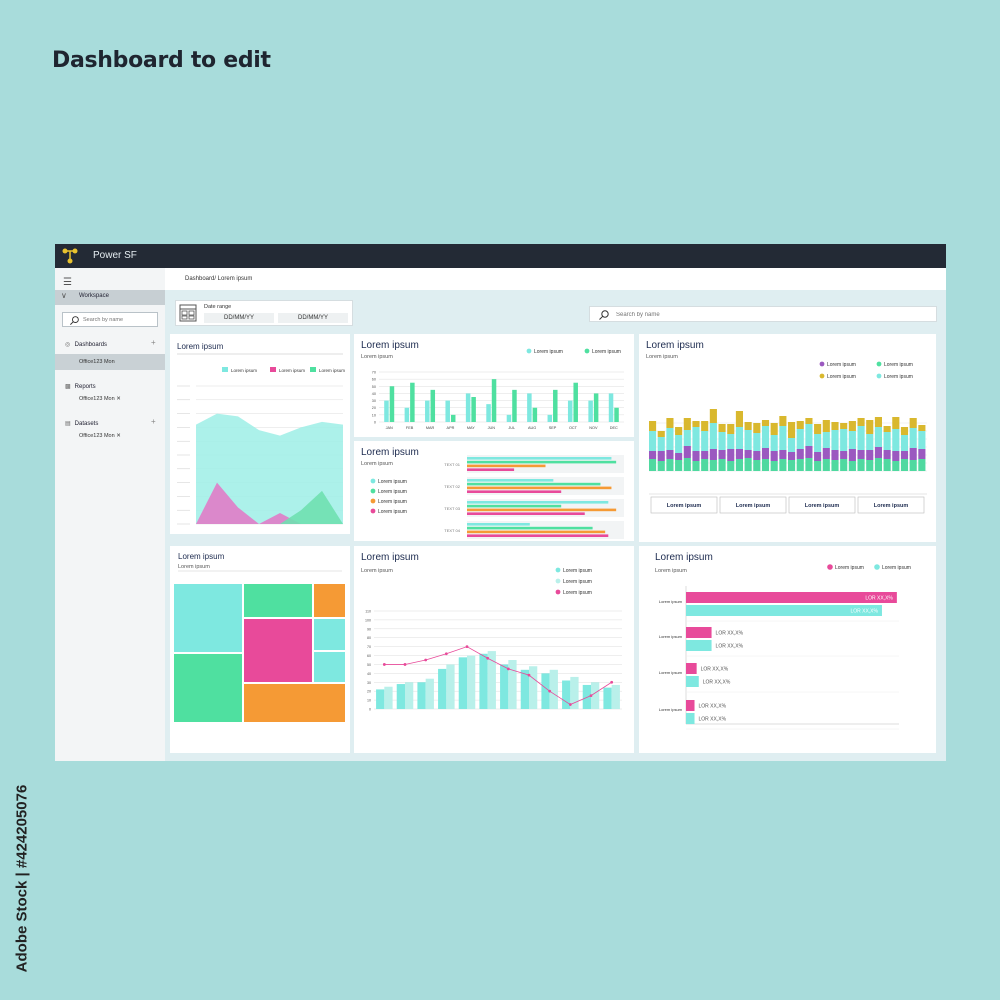 This screenshot has width=1000, height=1000. Describe the element at coordinates (22, 878) in the screenshot. I see `stock-id-watermark: Adobe Stock | #424205076` at that location.